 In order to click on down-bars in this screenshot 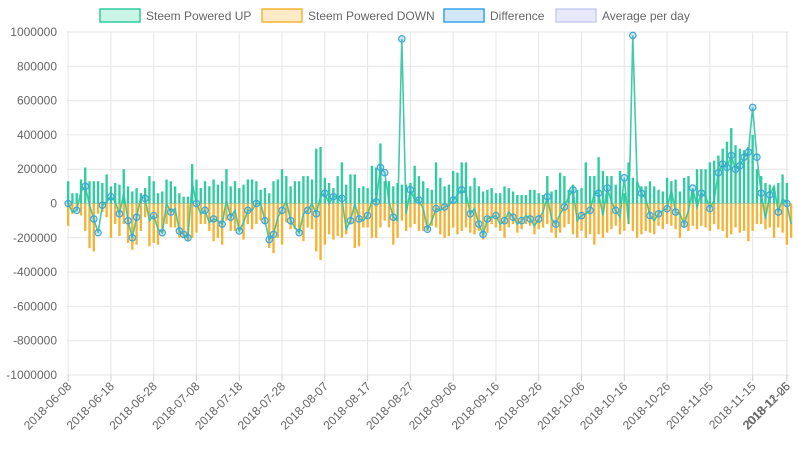, I will do `click(429, 232)`.